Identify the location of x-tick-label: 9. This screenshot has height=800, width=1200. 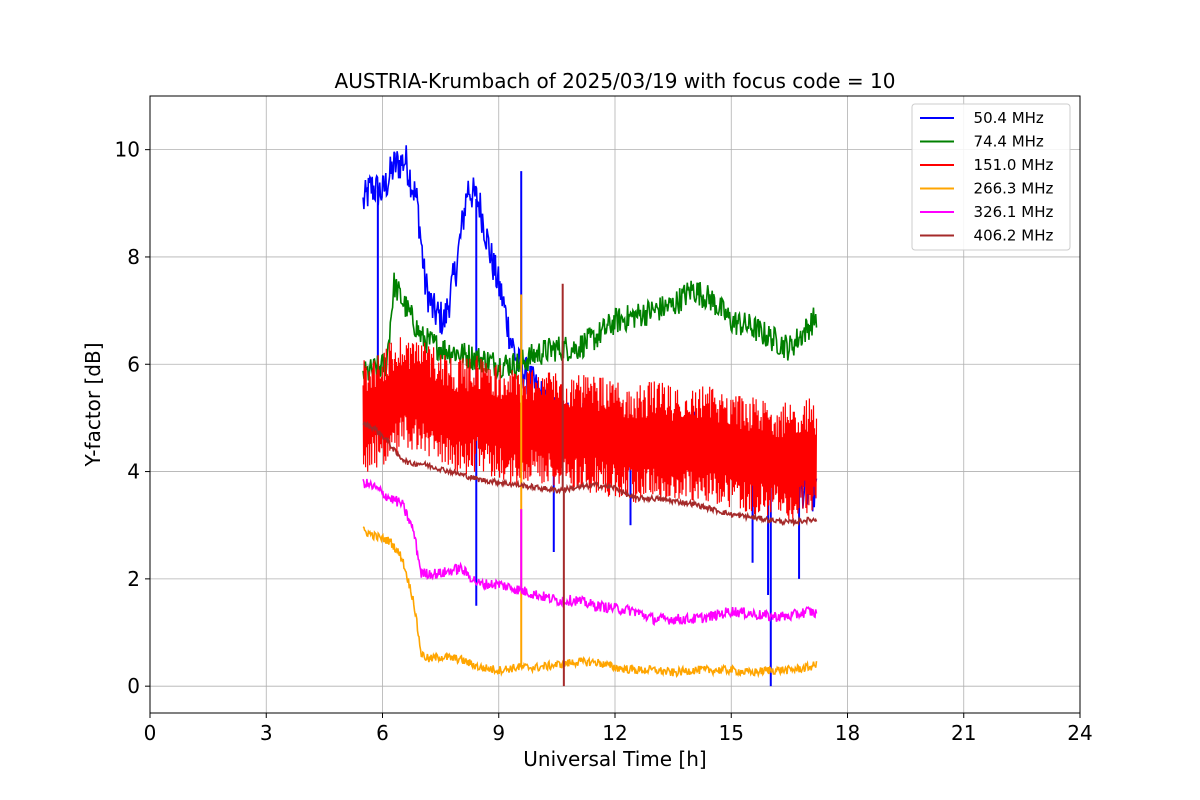
(498, 733).